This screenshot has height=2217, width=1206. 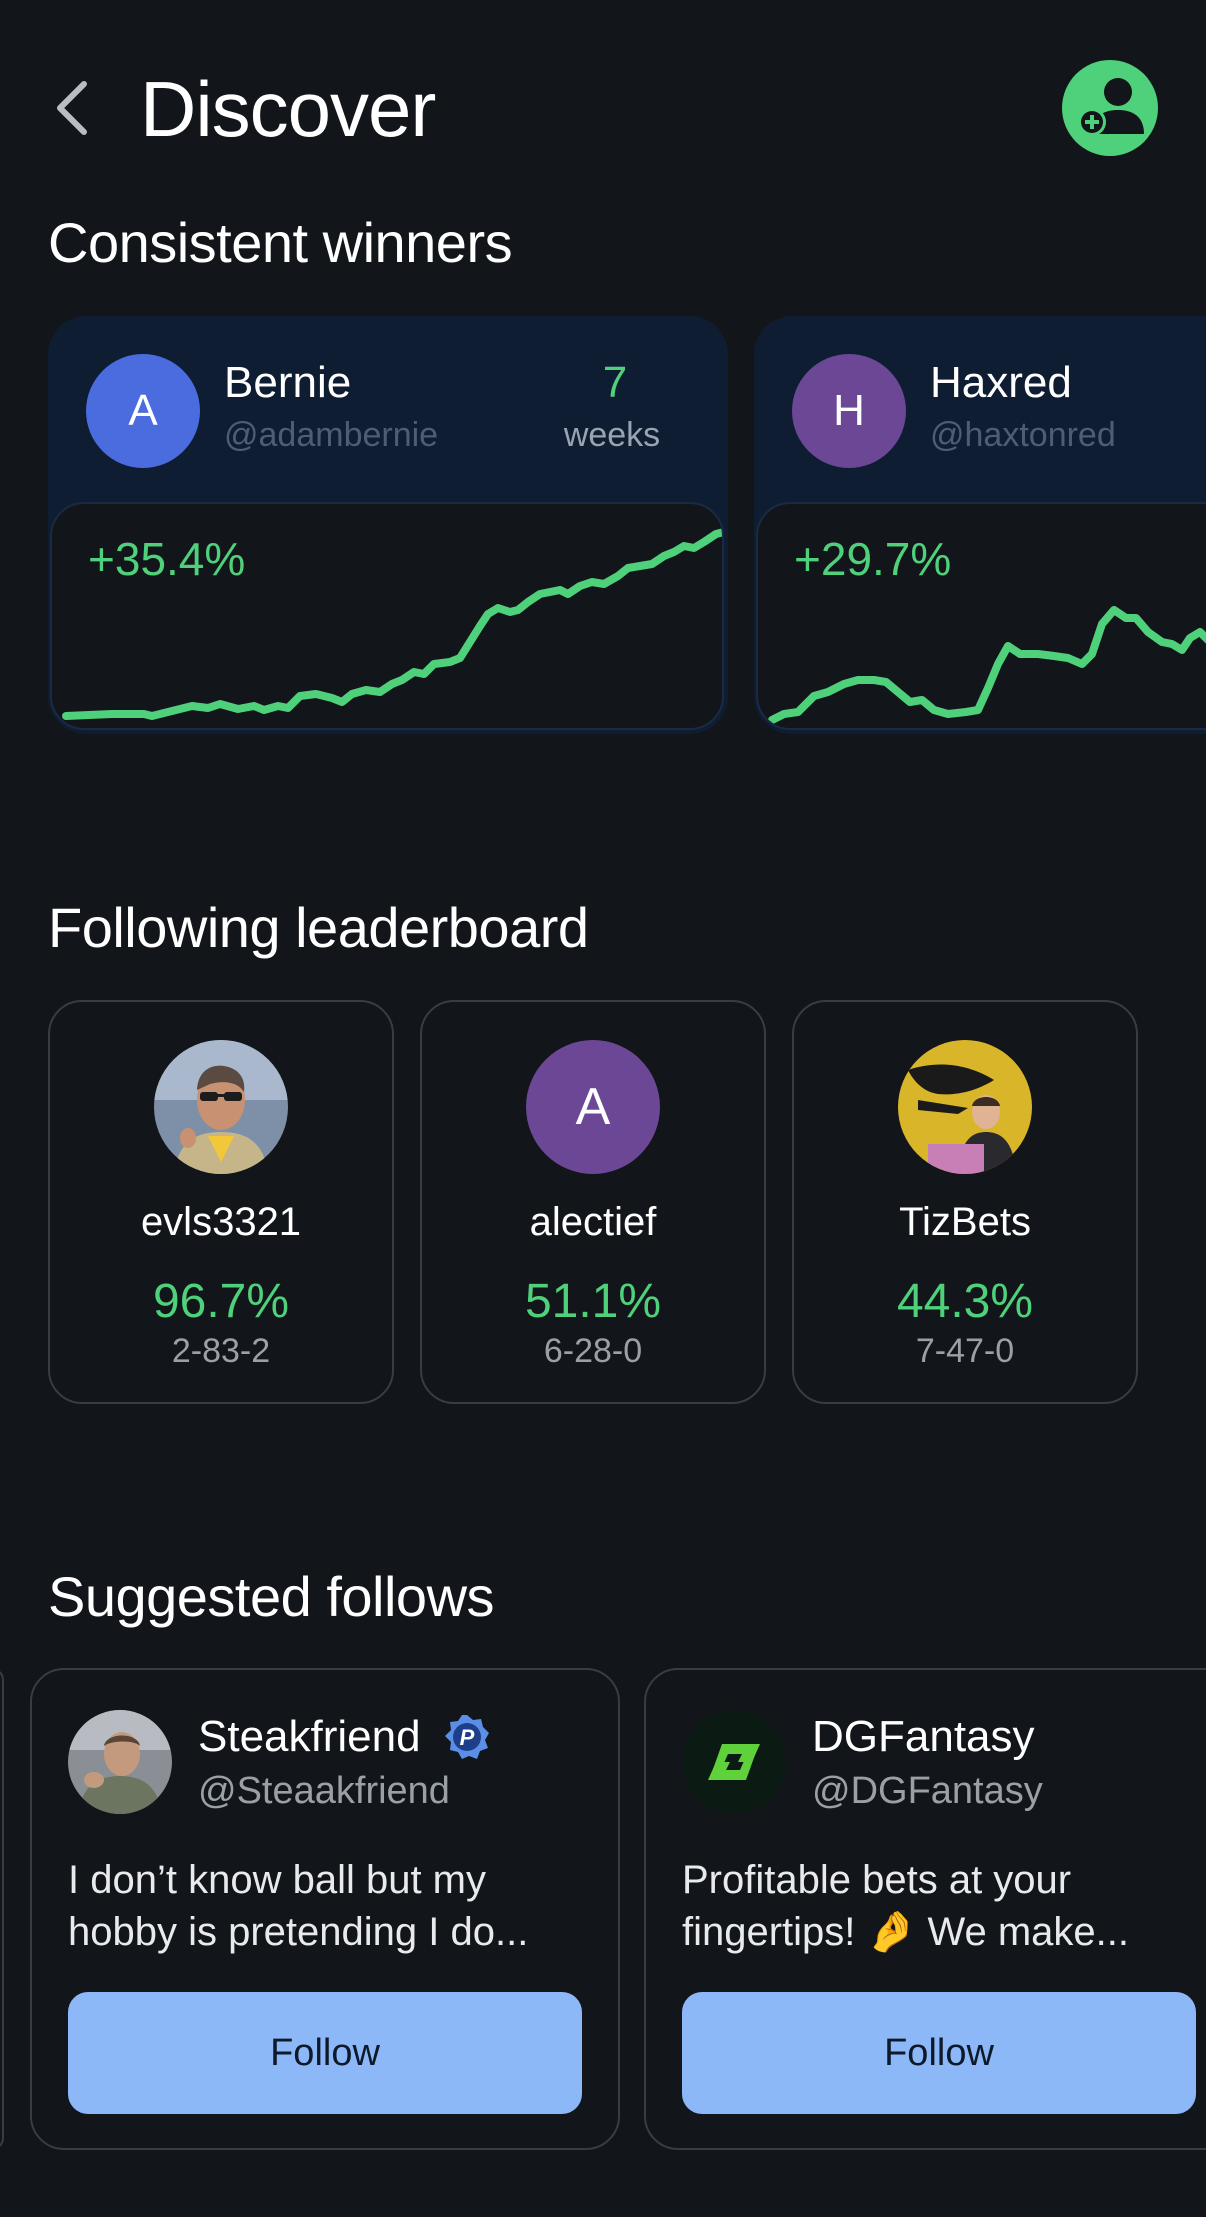 I want to click on performance-chart: +29.7%, so click(x=981, y=616).